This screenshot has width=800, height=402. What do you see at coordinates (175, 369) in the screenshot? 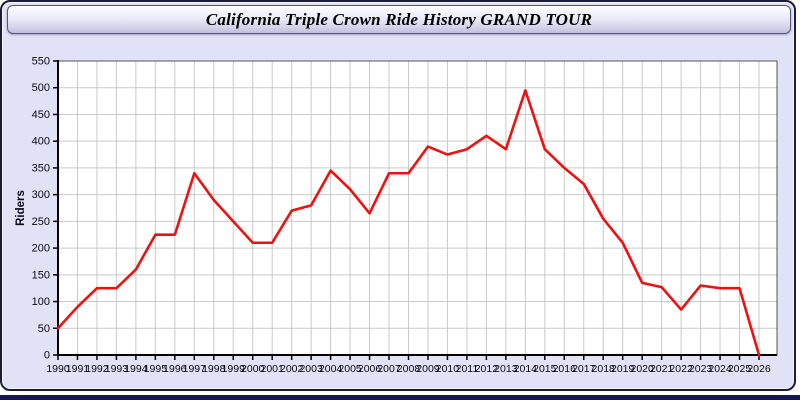
I see `svg-text: 1996` at bounding box center [175, 369].